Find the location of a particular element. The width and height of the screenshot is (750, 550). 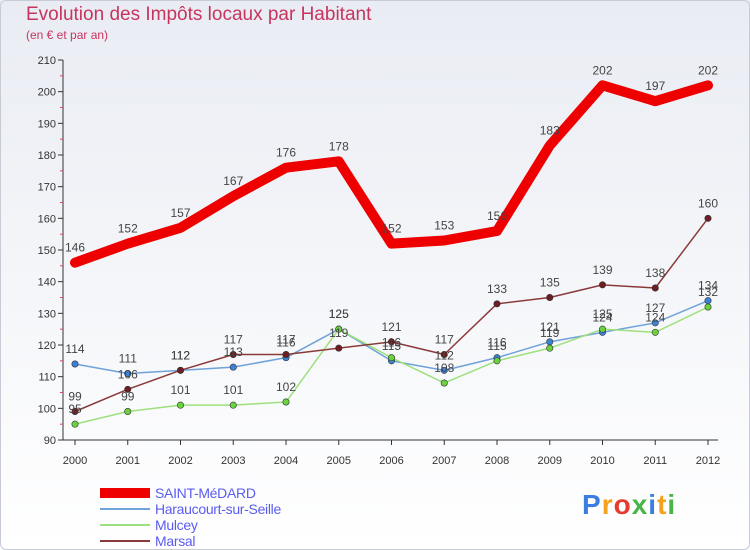

y-tick-label: 100 is located at coordinates (47, 409).